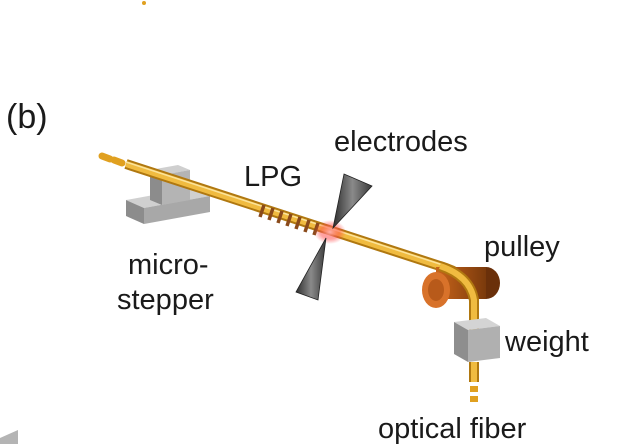 Image resolution: width=627 pixels, height=444 pixels. What do you see at coordinates (144, 3) in the screenshot?
I see `stray-dot` at bounding box center [144, 3].